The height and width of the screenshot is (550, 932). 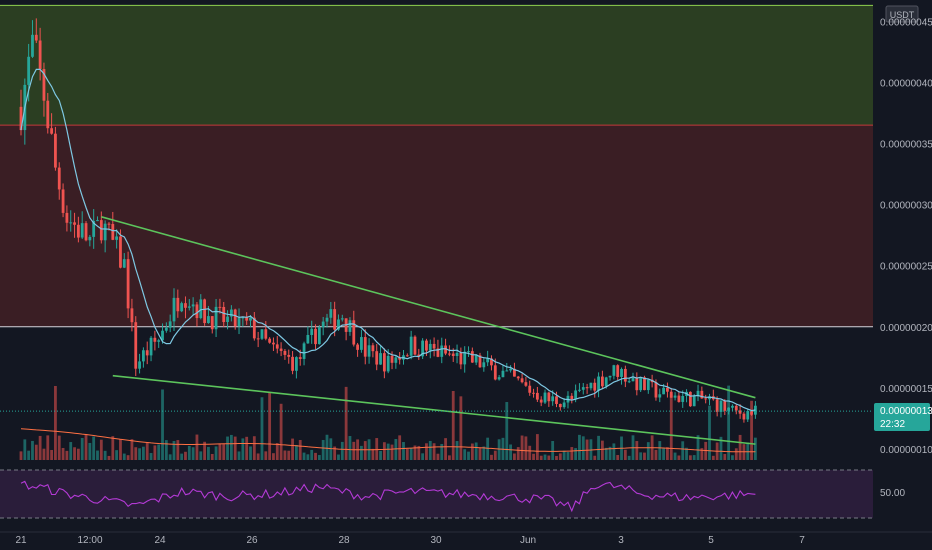 What do you see at coordinates (388, 496) in the screenshot?
I see `rsi-line` at bounding box center [388, 496].